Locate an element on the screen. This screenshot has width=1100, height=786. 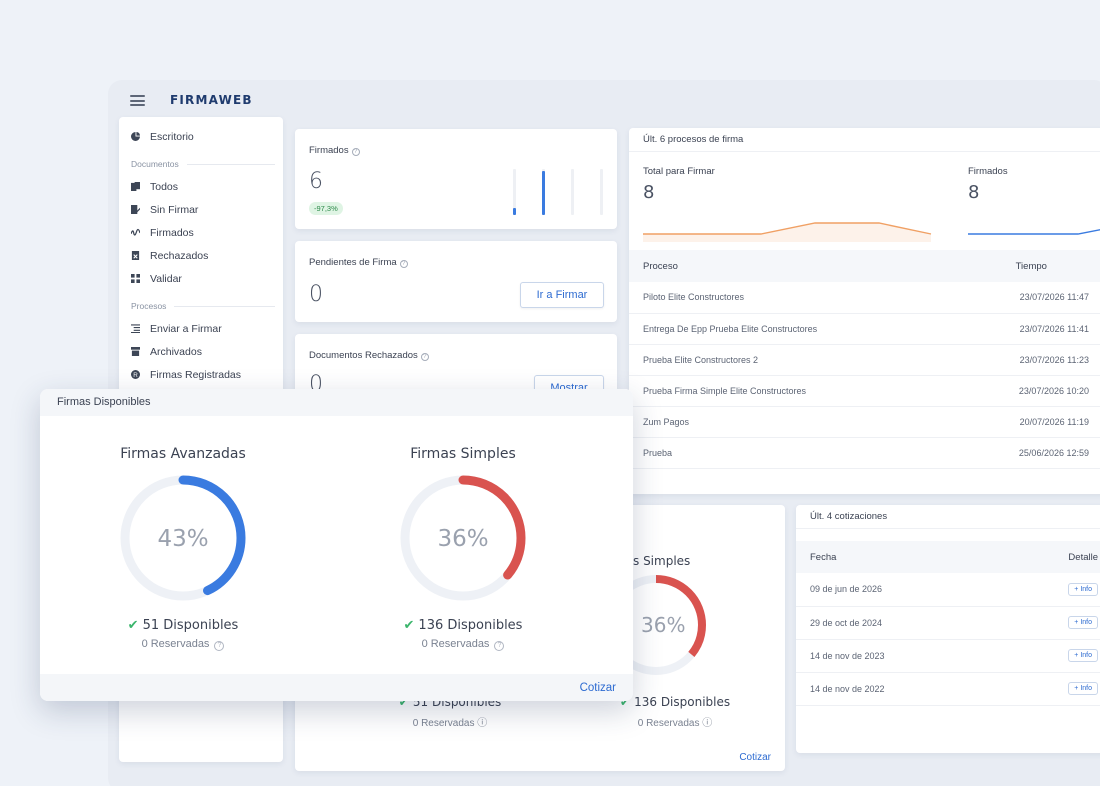
table-row: Prueba 25/06/2026 12:59 is located at coordinates (864, 453).